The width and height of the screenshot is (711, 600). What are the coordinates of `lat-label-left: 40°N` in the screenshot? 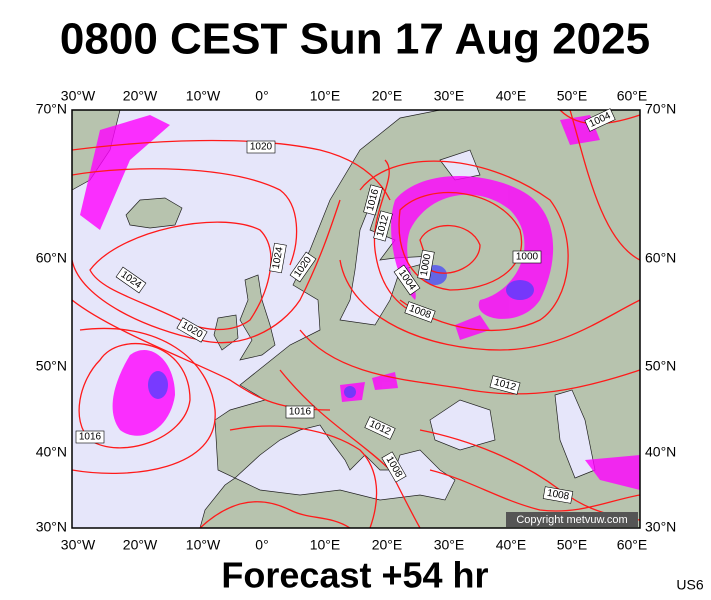 It's located at (51, 452).